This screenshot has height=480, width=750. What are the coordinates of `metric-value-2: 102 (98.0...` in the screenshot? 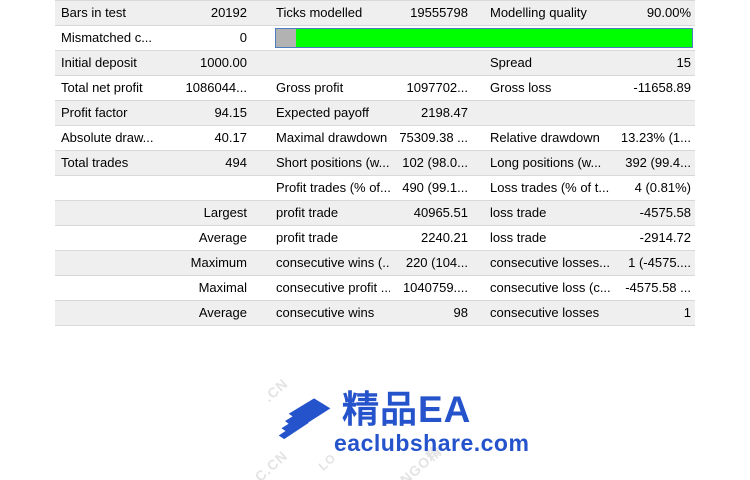 It's located at (435, 162).